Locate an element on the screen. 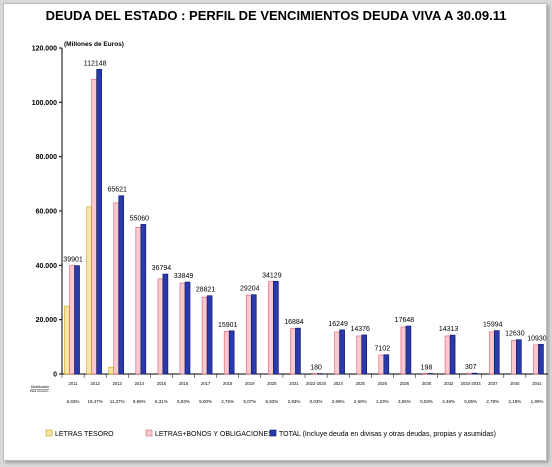  percentage-label: 11,37% is located at coordinates (117, 401).